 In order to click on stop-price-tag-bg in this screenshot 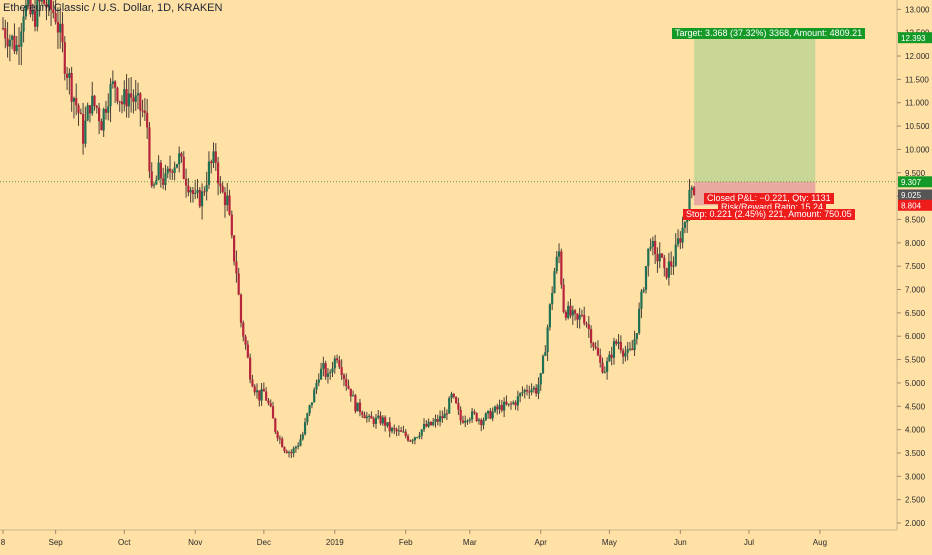, I will do `click(915, 205)`.